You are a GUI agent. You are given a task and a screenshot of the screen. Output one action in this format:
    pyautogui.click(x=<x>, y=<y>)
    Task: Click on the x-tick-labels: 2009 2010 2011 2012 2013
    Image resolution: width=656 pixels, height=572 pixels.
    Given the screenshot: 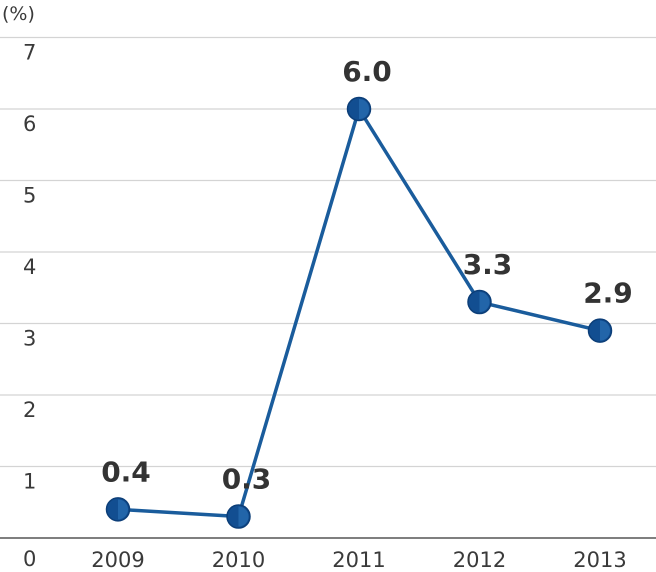 What is the action you would take?
    pyautogui.click(x=358, y=560)
    